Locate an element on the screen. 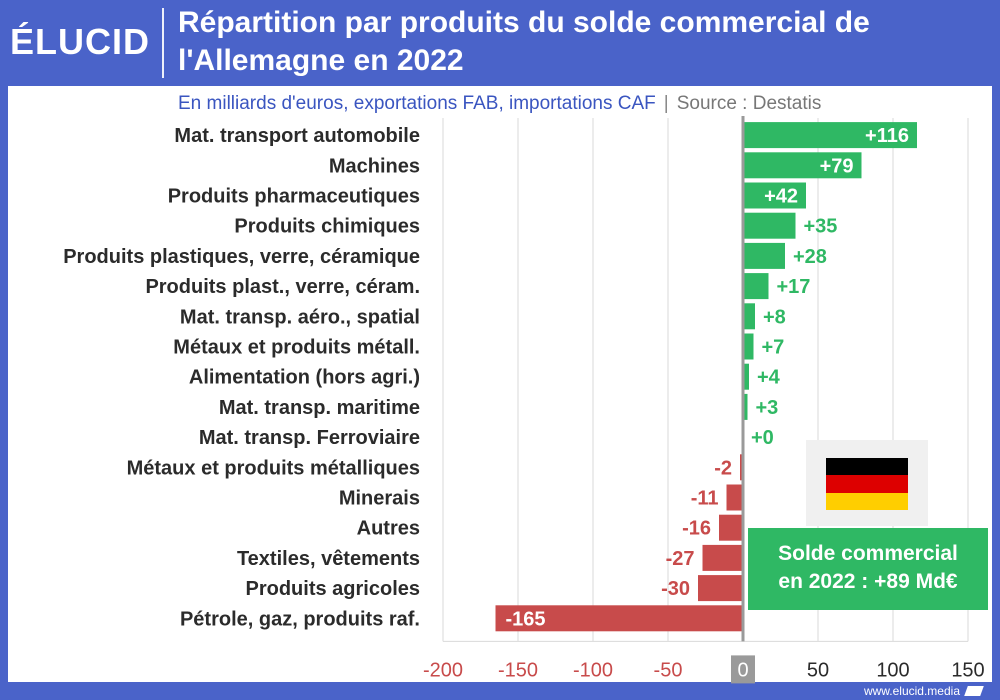  trade-balance-callout: Solde commercial en 2022 : +89 Md€ is located at coordinates (868, 569).